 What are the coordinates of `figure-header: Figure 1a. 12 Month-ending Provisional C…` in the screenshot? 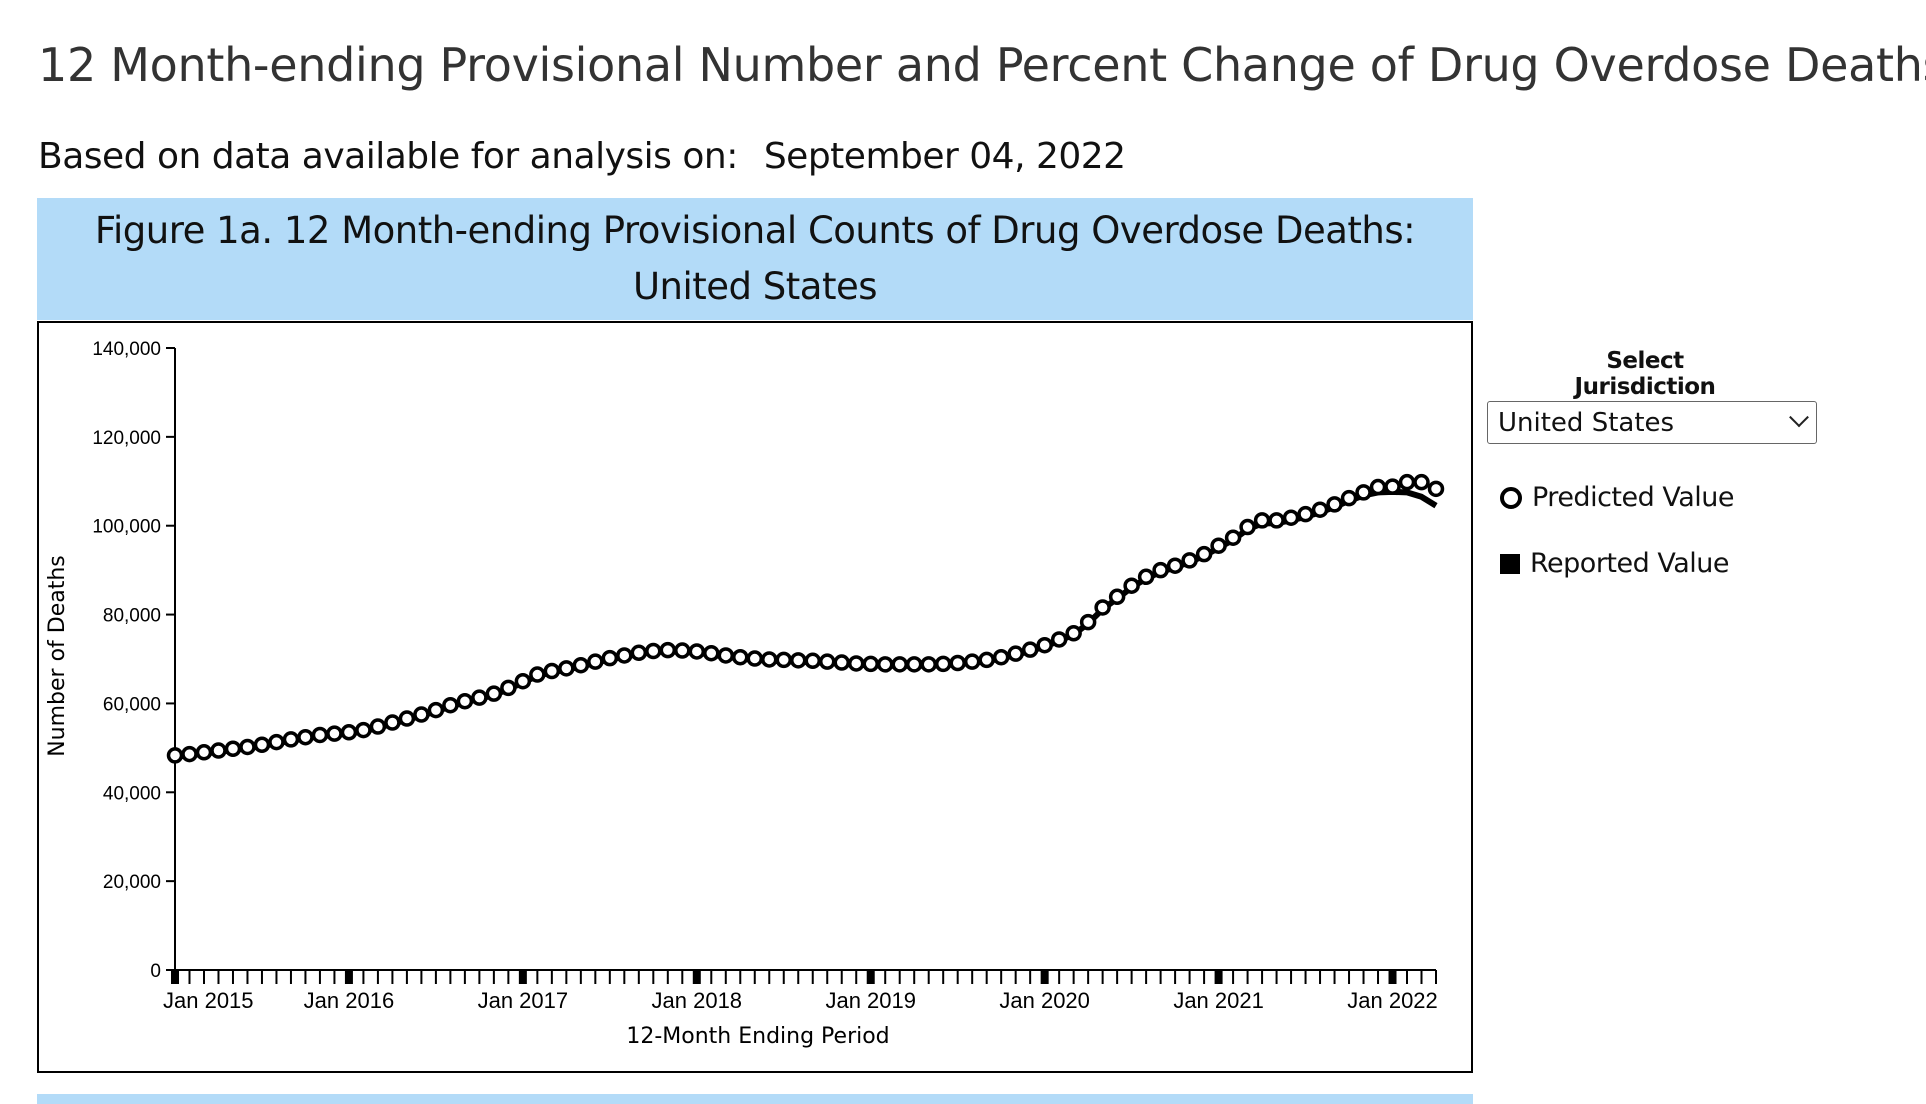 It's located at (755, 259).